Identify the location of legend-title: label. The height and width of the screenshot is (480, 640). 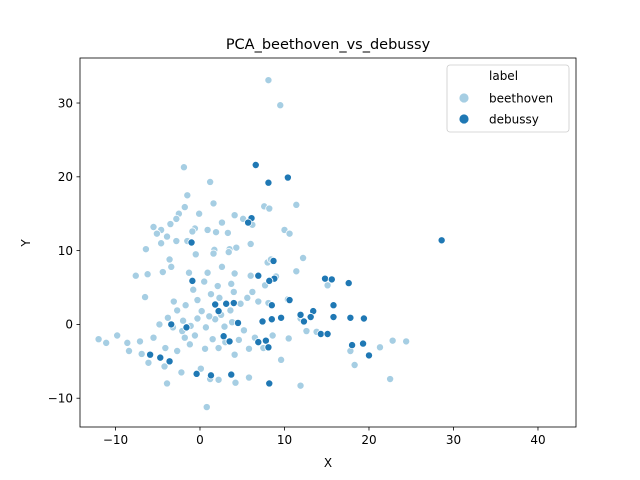
(503, 76).